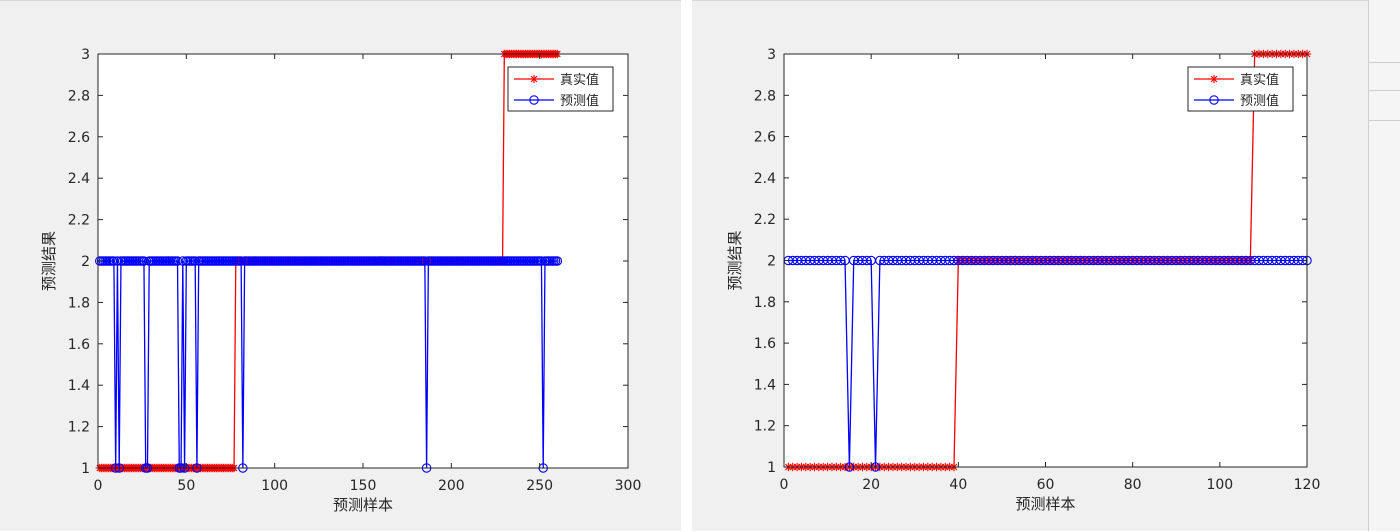 The height and width of the screenshot is (532, 1400). Describe the element at coordinates (451, 486) in the screenshot. I see `x-tick-label: 200` at that location.